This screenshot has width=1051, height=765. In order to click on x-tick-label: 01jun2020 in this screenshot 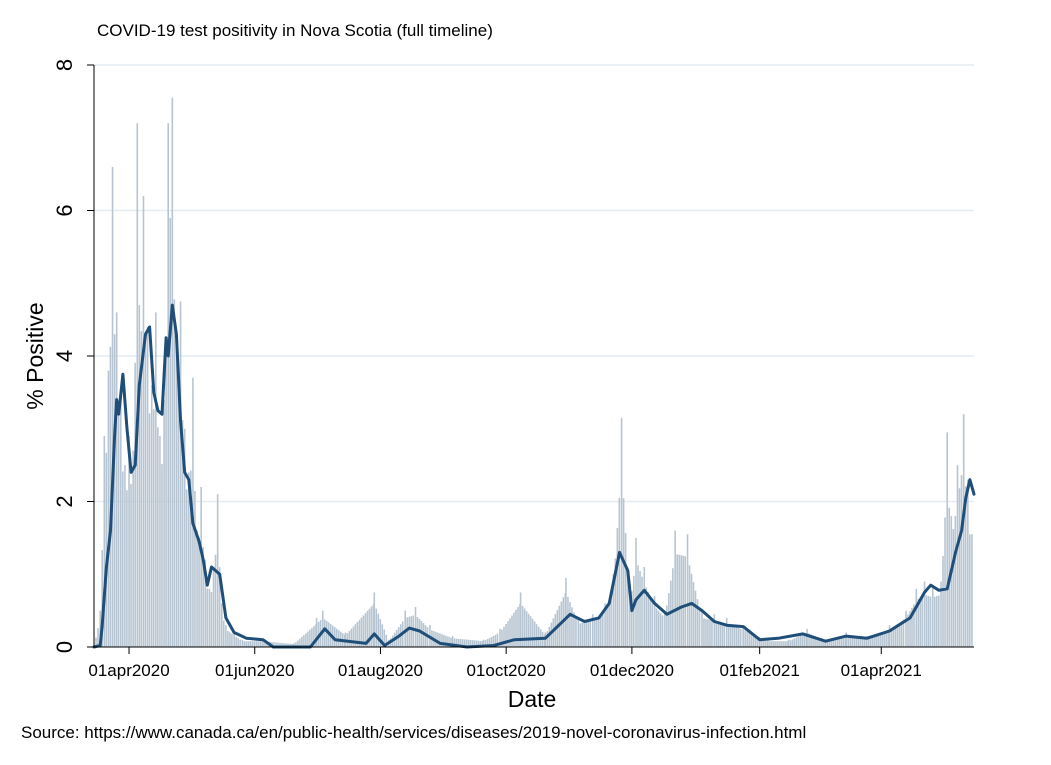, I will do `click(254, 670)`.